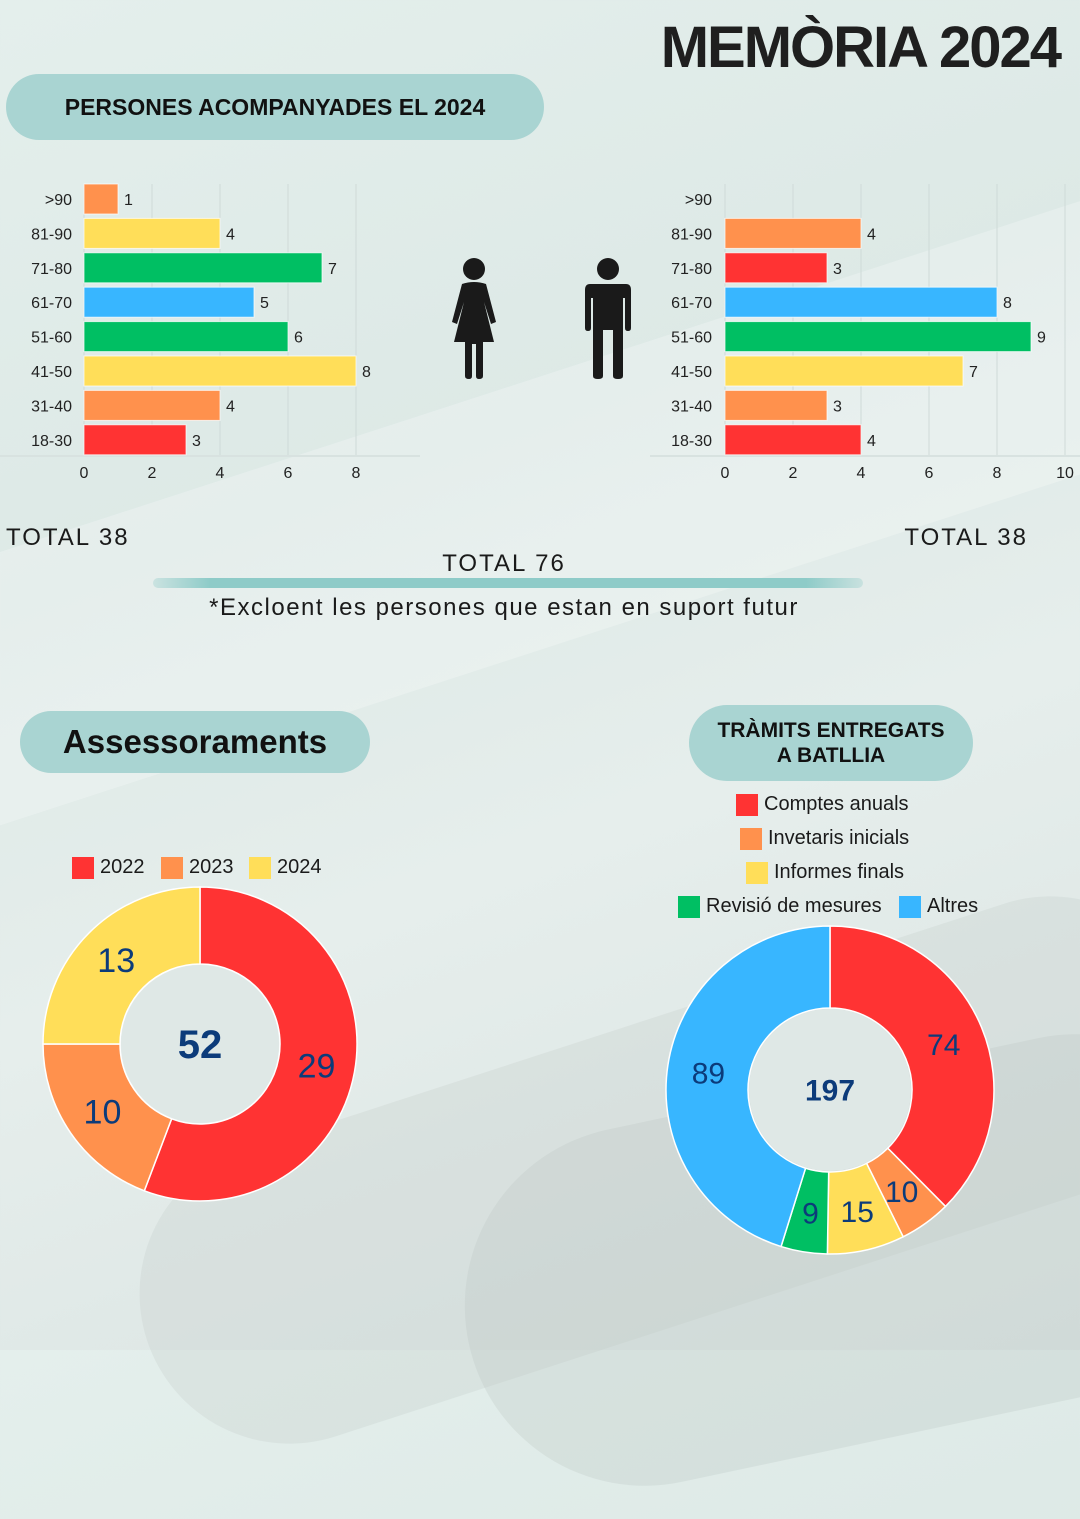 The height and width of the screenshot is (1519, 1080). I want to click on donut-tramits: 74 10 15 9 89 197, so click(830, 1090).